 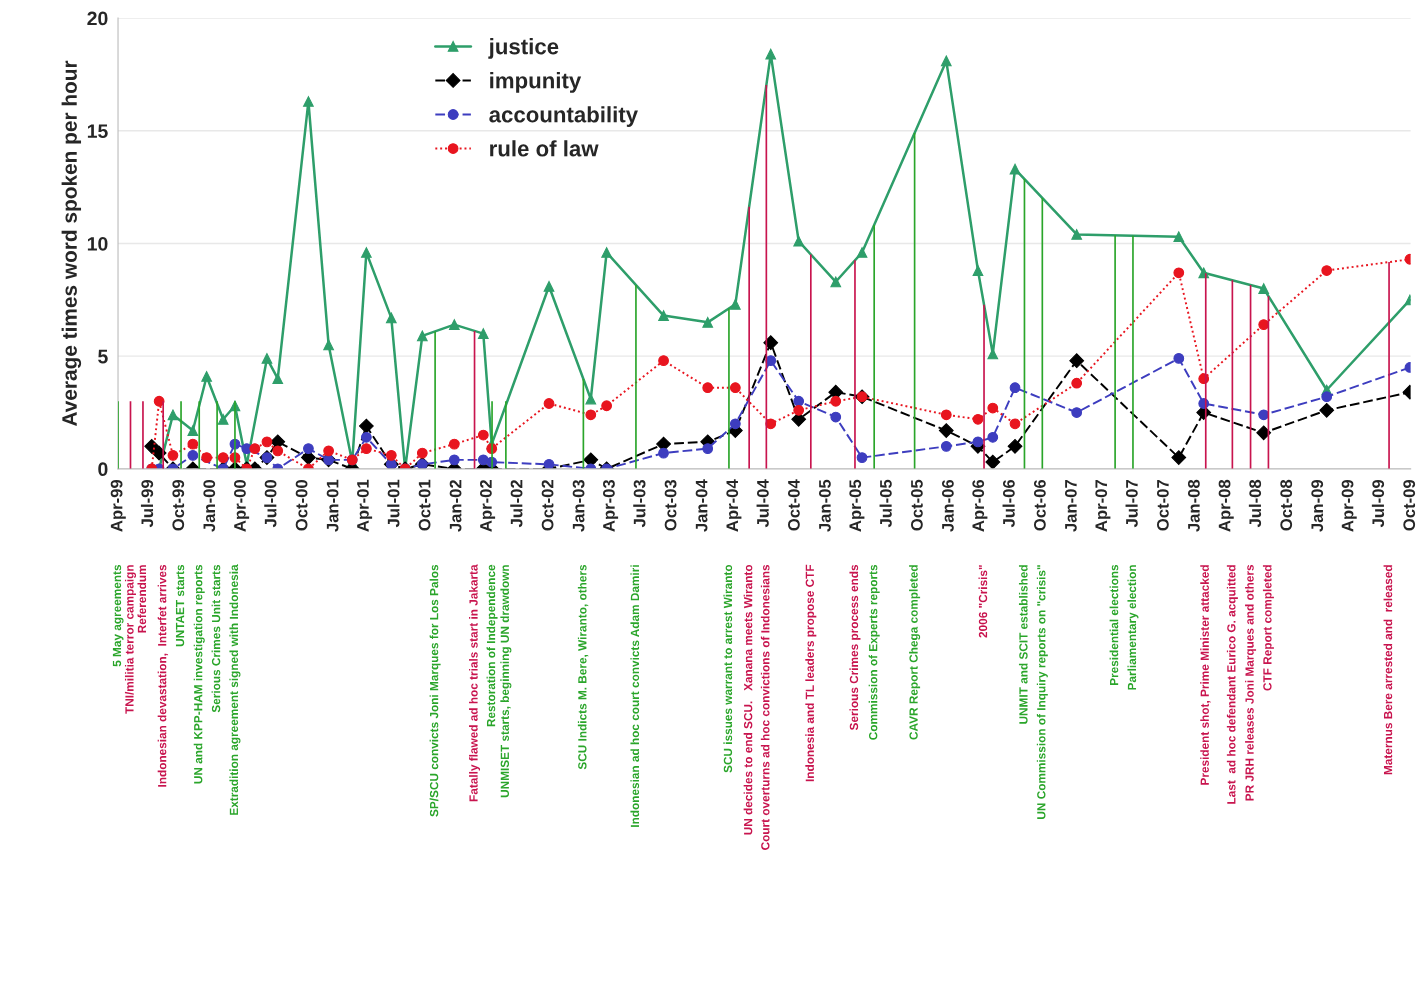 What do you see at coordinates (301, 505) in the screenshot?
I see `x-tick-label: Oct-00` at bounding box center [301, 505].